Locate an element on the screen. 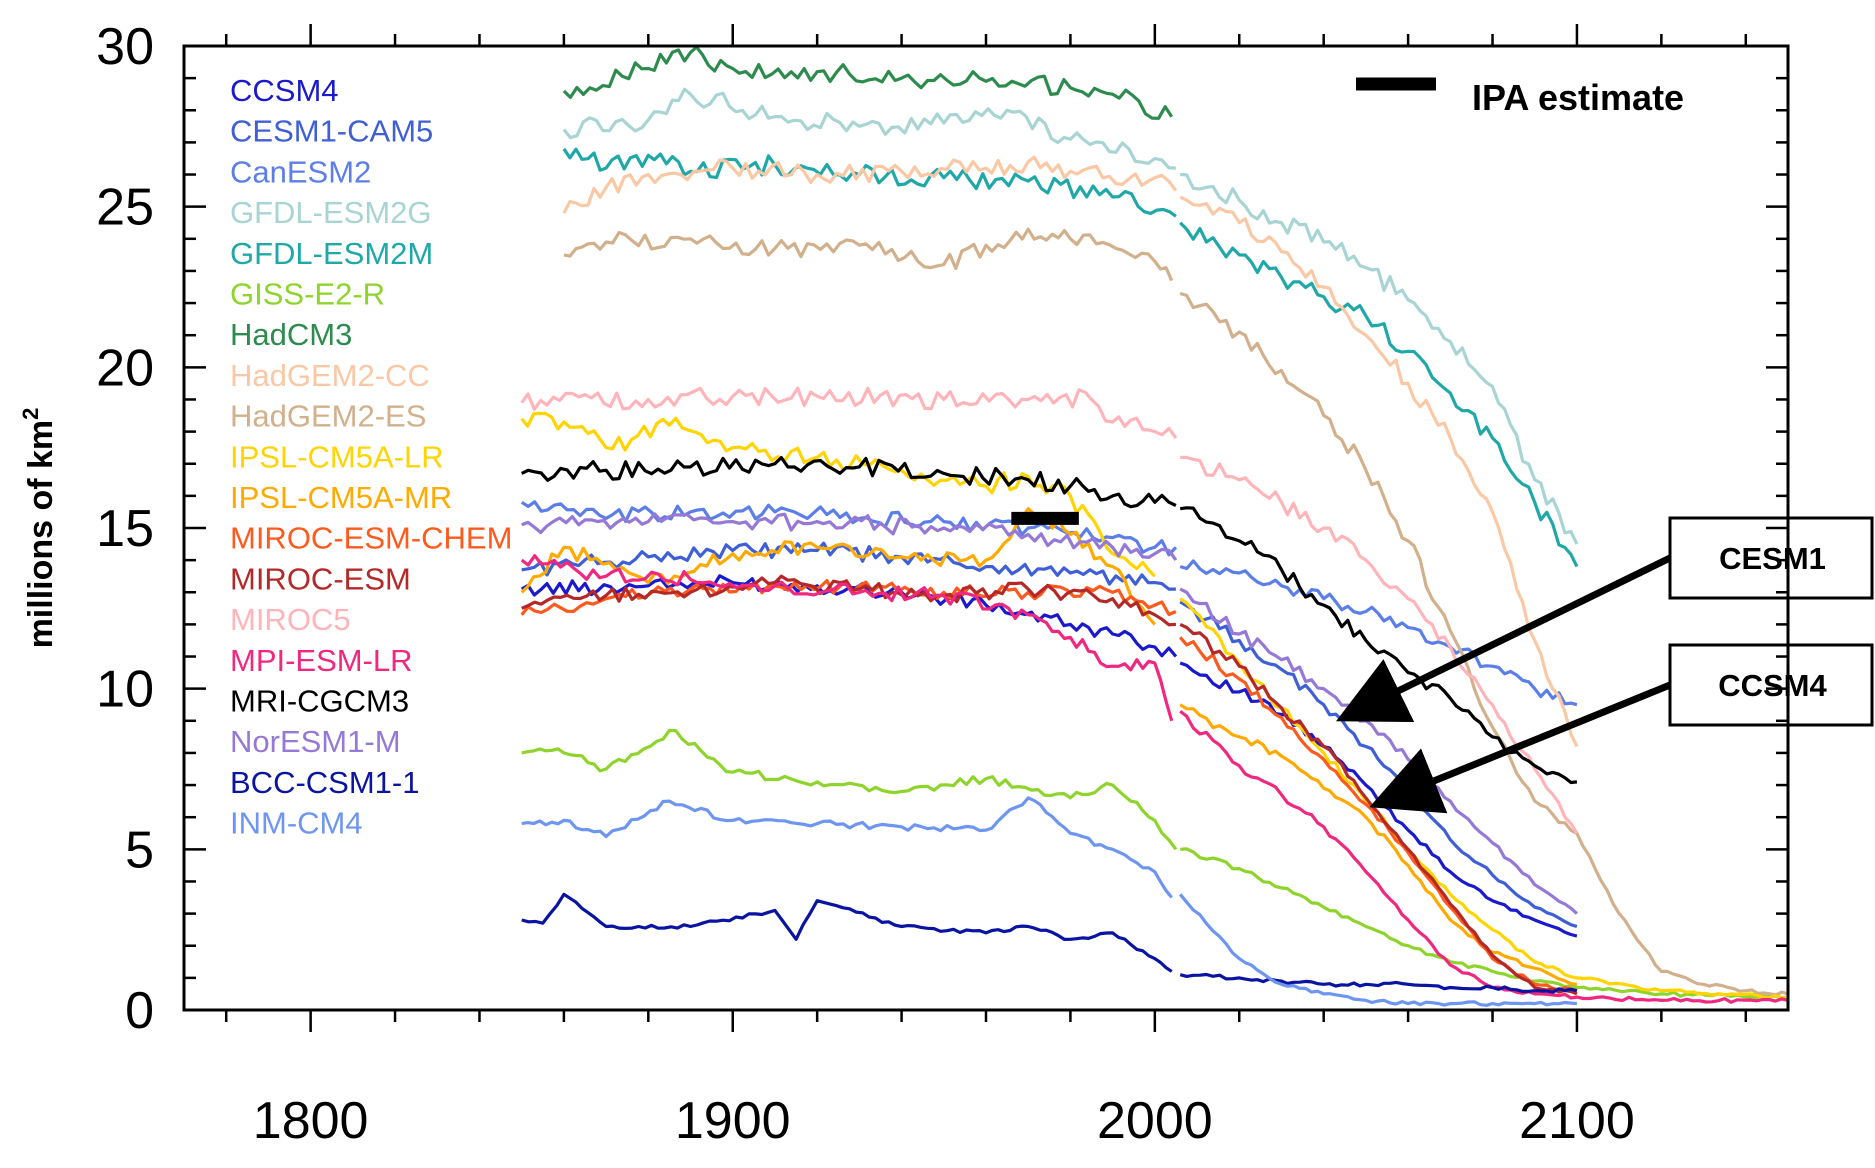 This screenshot has height=1168, width=1875. y-tick-label: 0 is located at coordinates (139, 1011).